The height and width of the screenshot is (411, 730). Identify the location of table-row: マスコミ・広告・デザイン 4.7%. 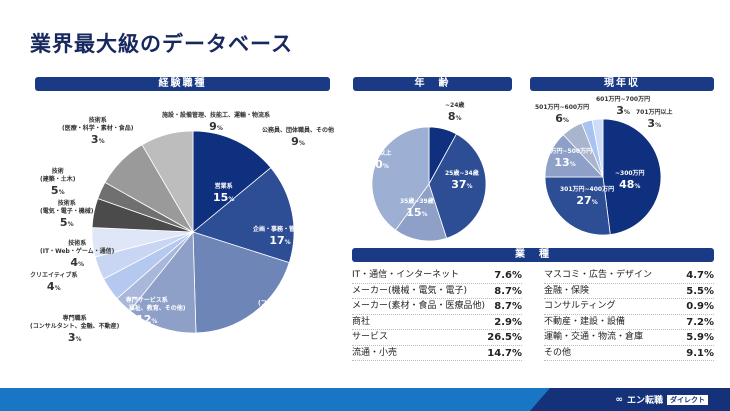
(629, 276).